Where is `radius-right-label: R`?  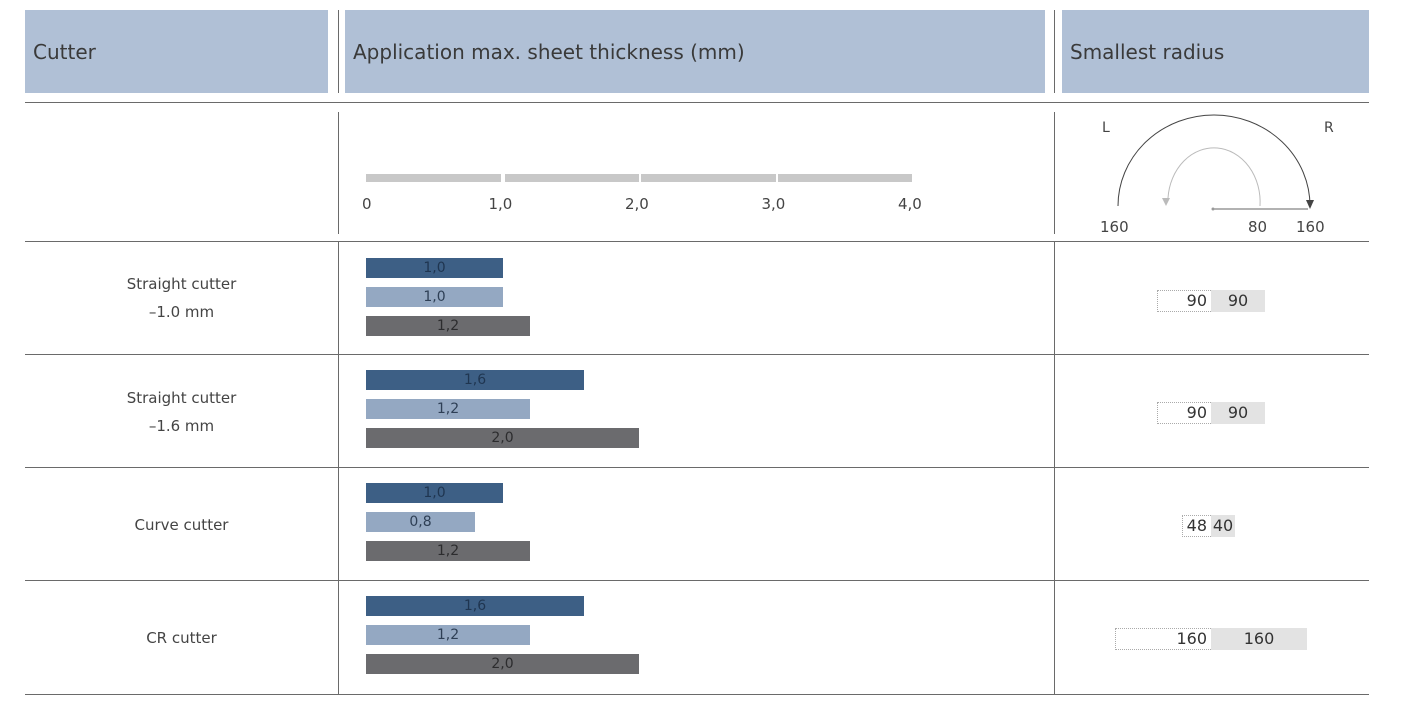
radius-right-label: R is located at coordinates (1329, 128).